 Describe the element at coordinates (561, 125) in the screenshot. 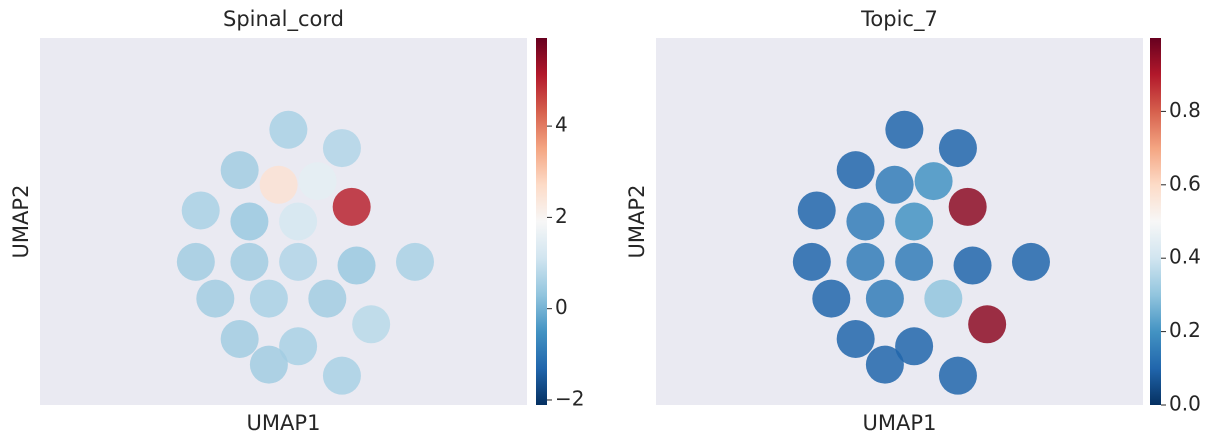

I see `colorbar-tick-label: 4` at that location.